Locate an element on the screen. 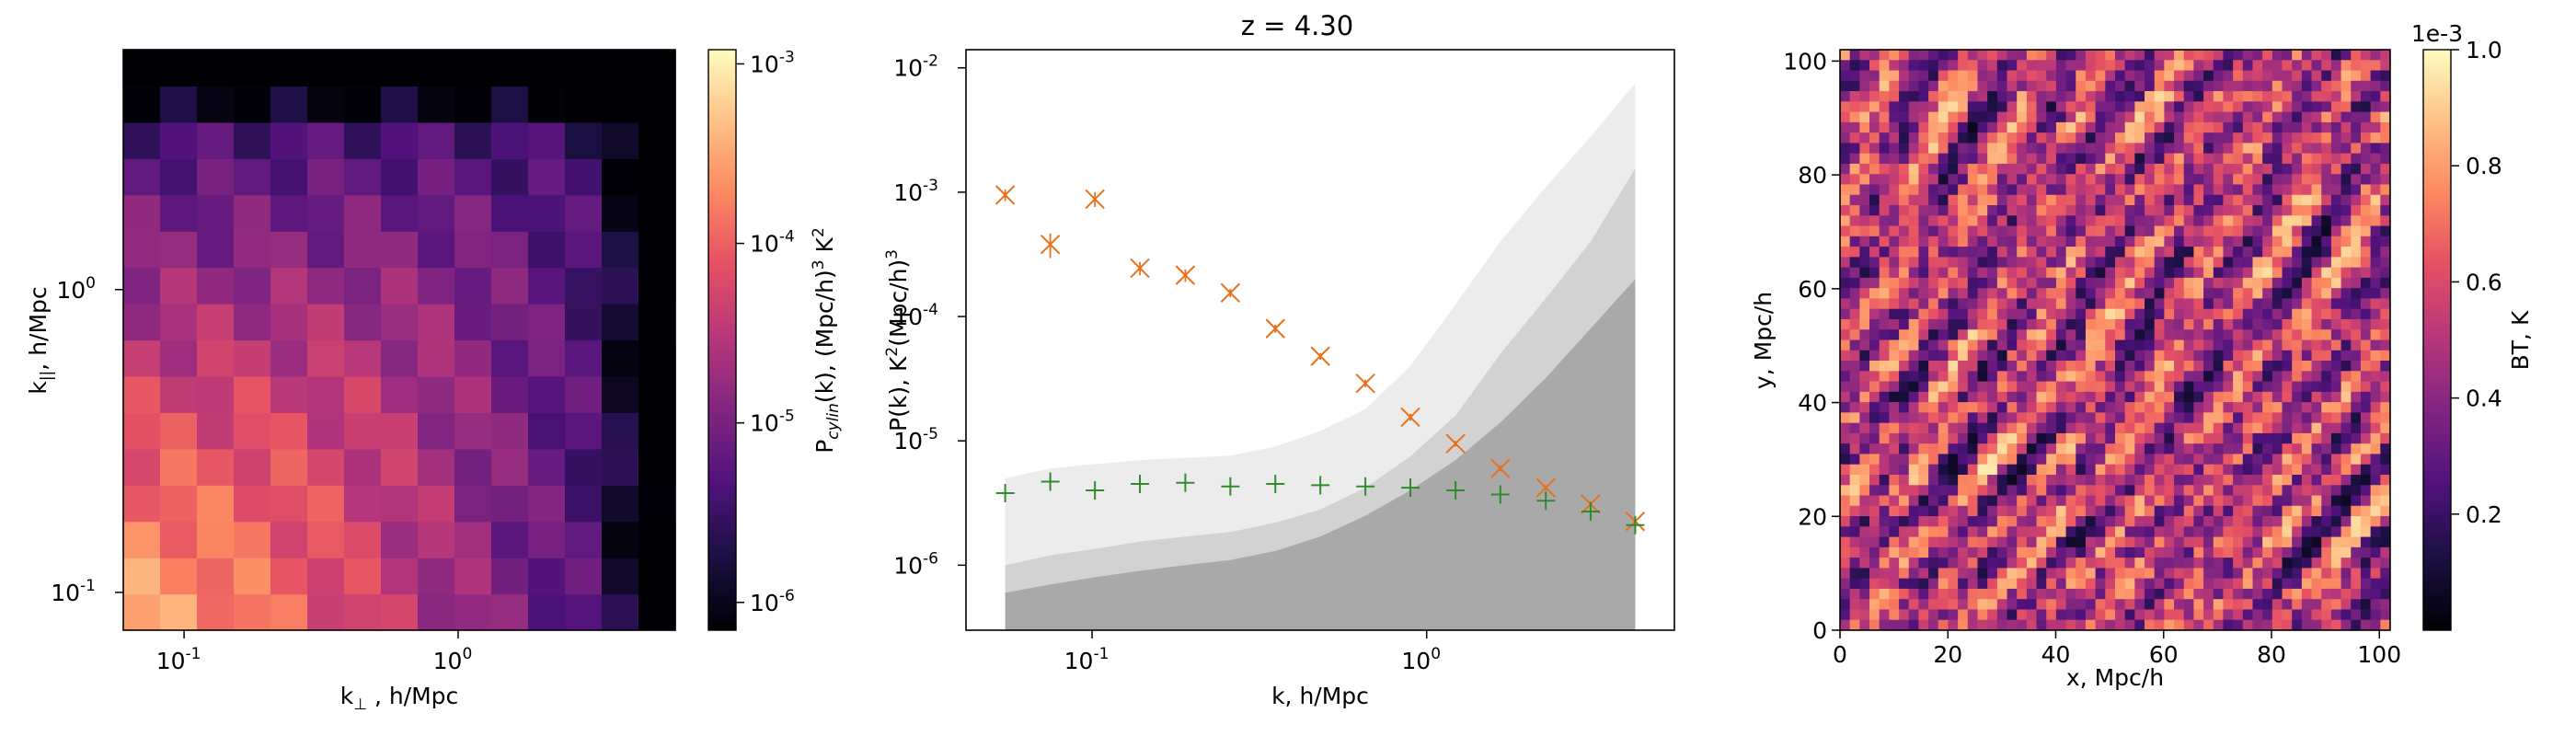 The image size is (2576, 736). colorbar-offset: 1e-3 is located at coordinates (2437, 33).